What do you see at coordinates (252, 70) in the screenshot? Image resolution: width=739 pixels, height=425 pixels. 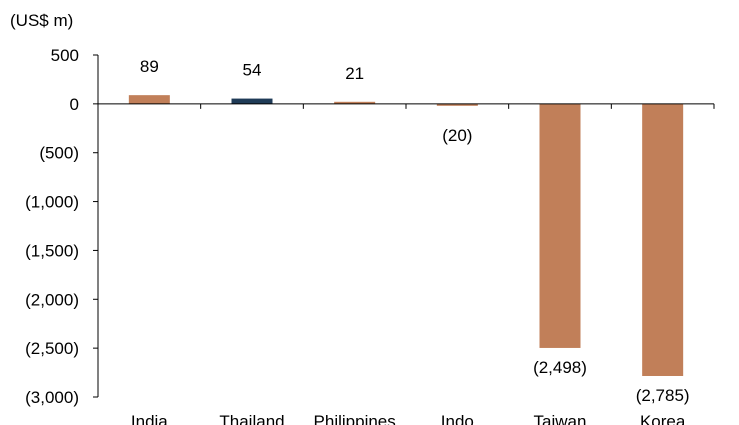 I see `data-label-thailand: 54` at bounding box center [252, 70].